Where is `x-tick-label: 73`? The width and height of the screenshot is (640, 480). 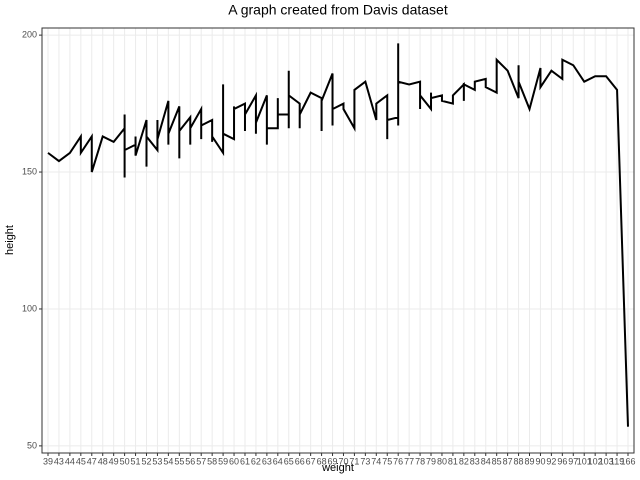 x-tick-label: 73 is located at coordinates (365, 461).